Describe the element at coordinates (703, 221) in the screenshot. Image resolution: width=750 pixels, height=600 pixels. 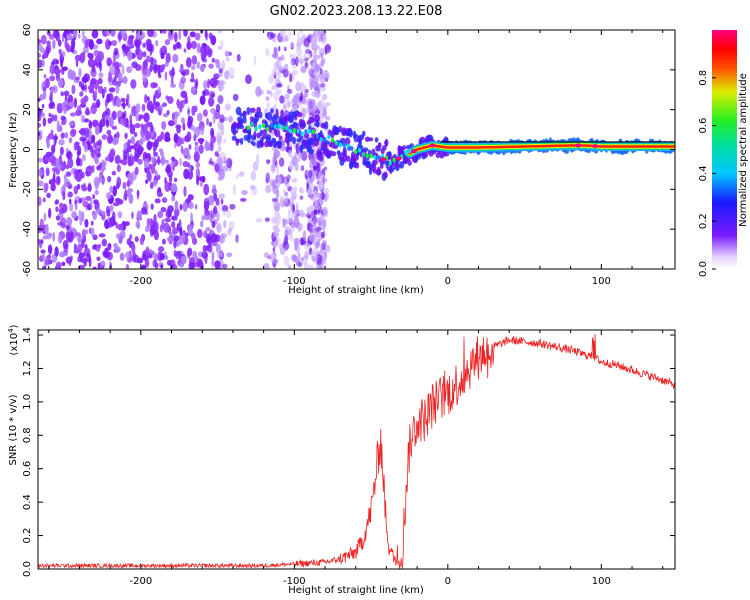
I see `colorbar-tick-label: 0.2` at that location.